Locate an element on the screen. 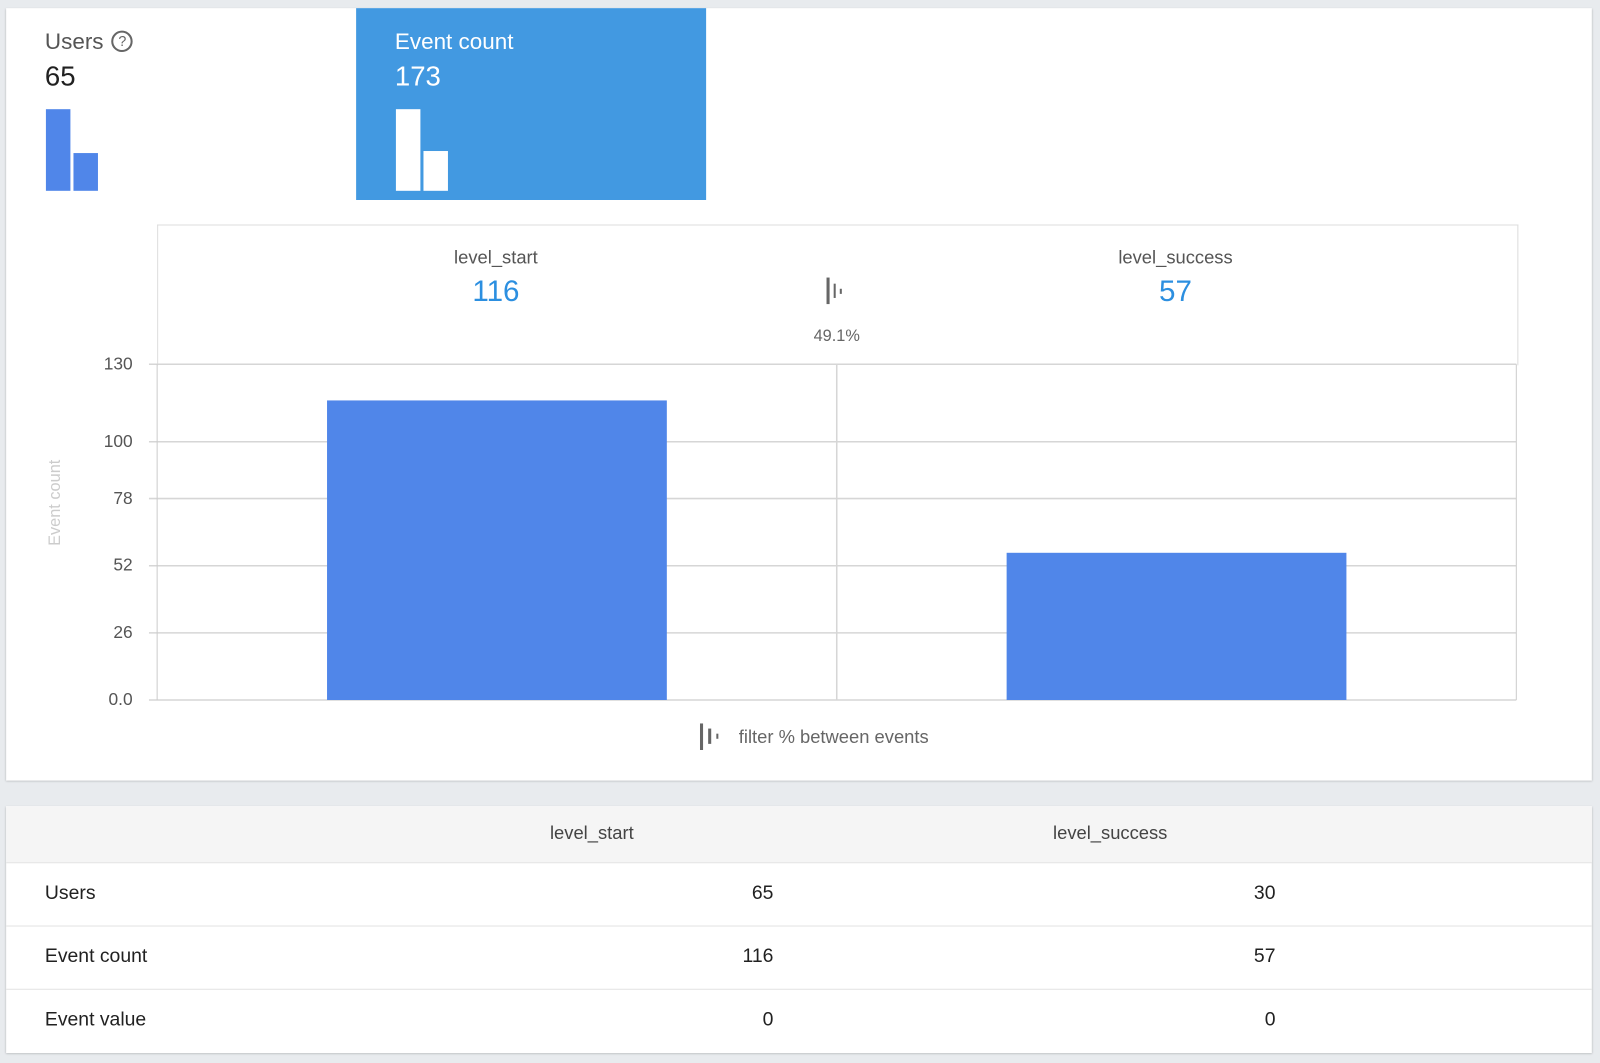 Image resolution: width=1600 pixels, height=1063 pixels. row-label: Event count is located at coordinates (96, 956).